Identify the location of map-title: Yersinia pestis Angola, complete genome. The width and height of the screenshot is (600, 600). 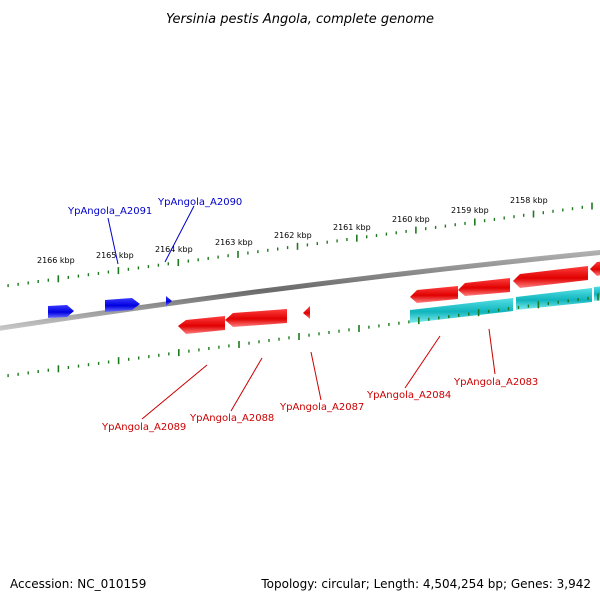
(300, 19).